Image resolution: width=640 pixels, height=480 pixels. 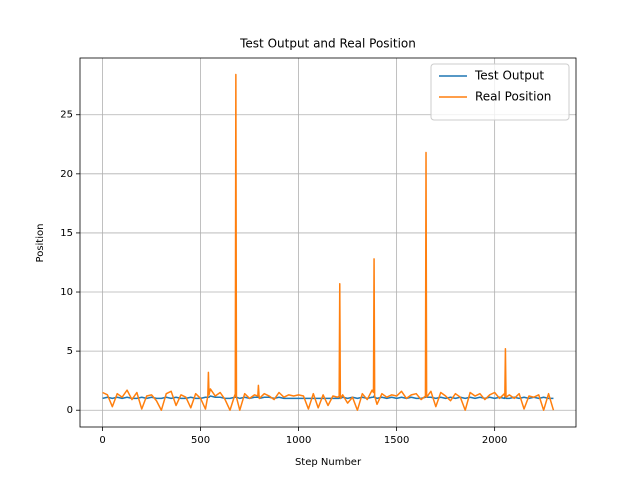 What do you see at coordinates (513, 97) in the screenshot?
I see `legend-label: Real Position` at bounding box center [513, 97].